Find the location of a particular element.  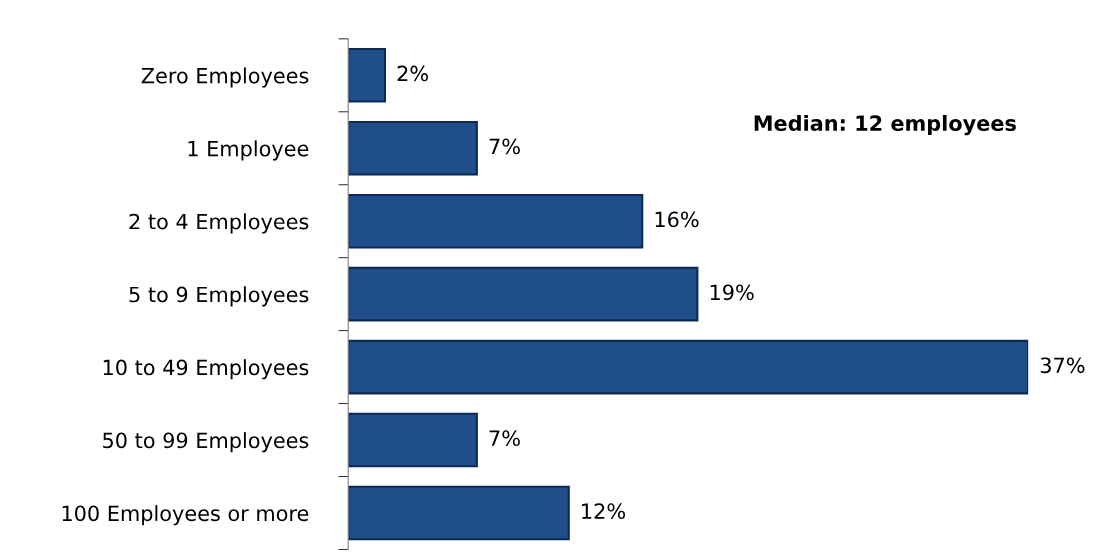

data-label: 12% is located at coordinates (604, 511).